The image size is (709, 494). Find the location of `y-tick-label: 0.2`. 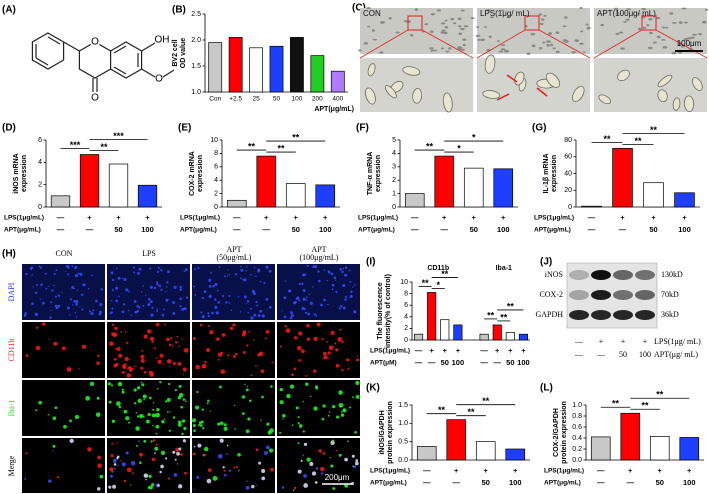

y-tick-label: 0.2 is located at coordinates (577, 449).